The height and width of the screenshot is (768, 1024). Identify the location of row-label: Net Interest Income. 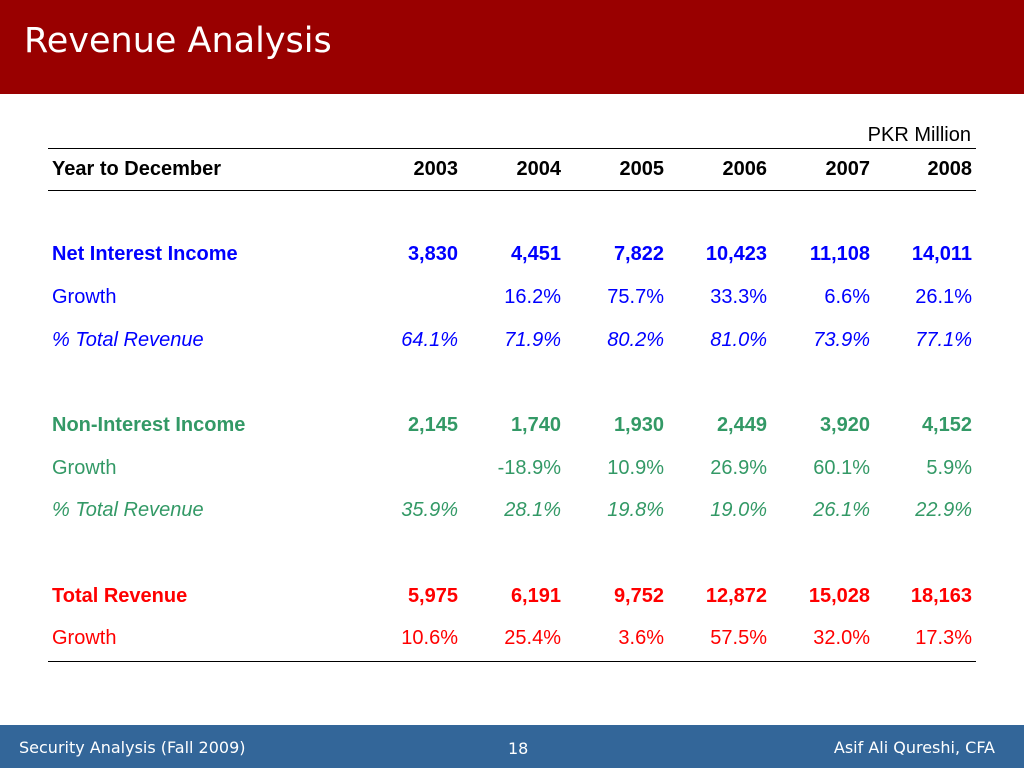
(145, 254).